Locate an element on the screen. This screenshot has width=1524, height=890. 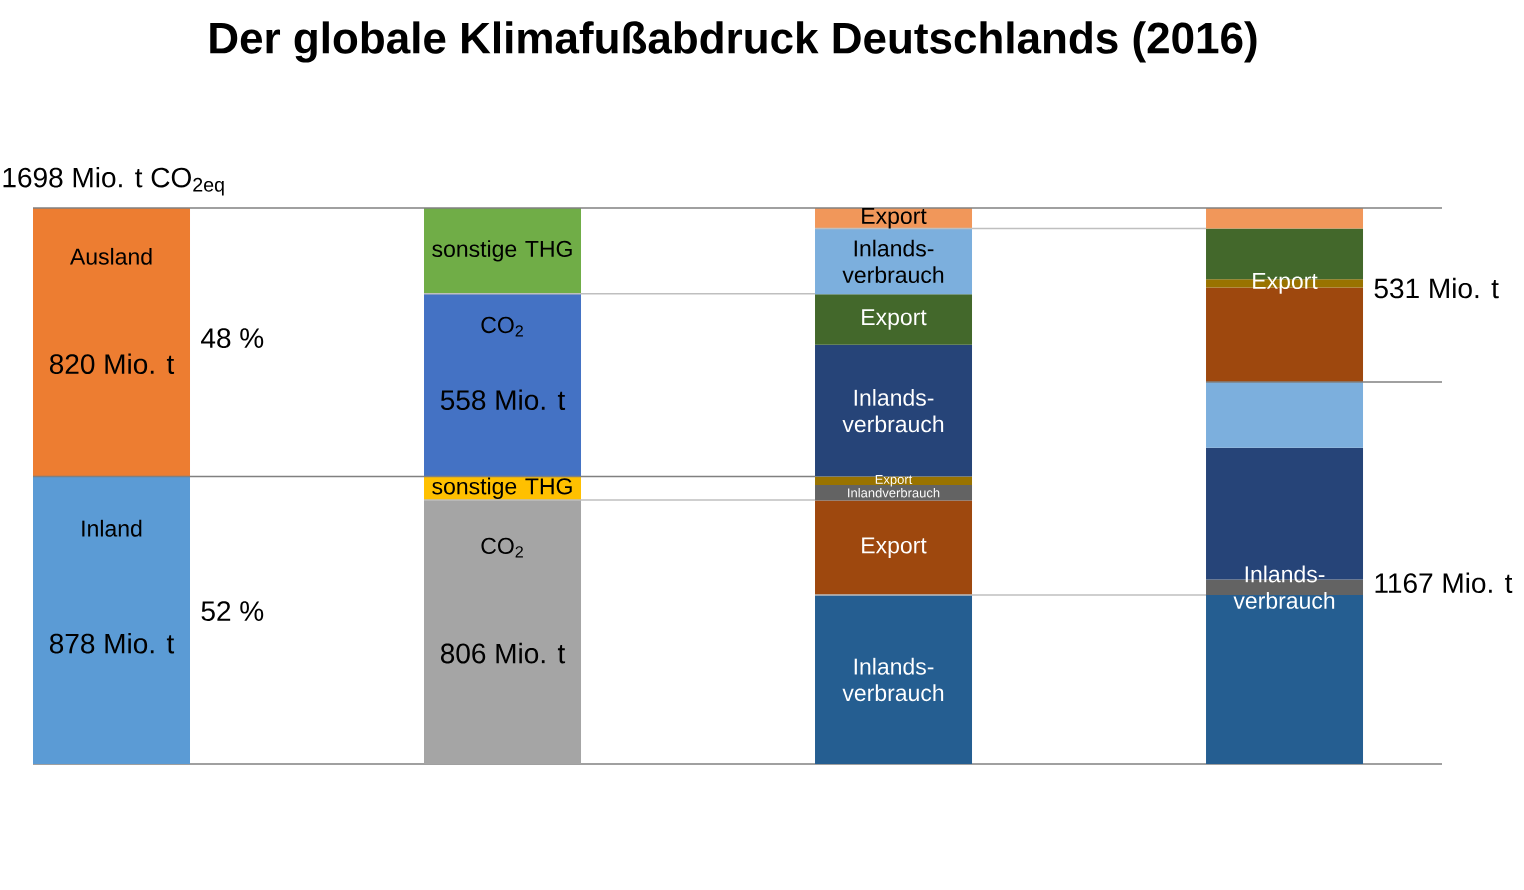
text: 1167 Mio. t is located at coordinates (1444, 583).